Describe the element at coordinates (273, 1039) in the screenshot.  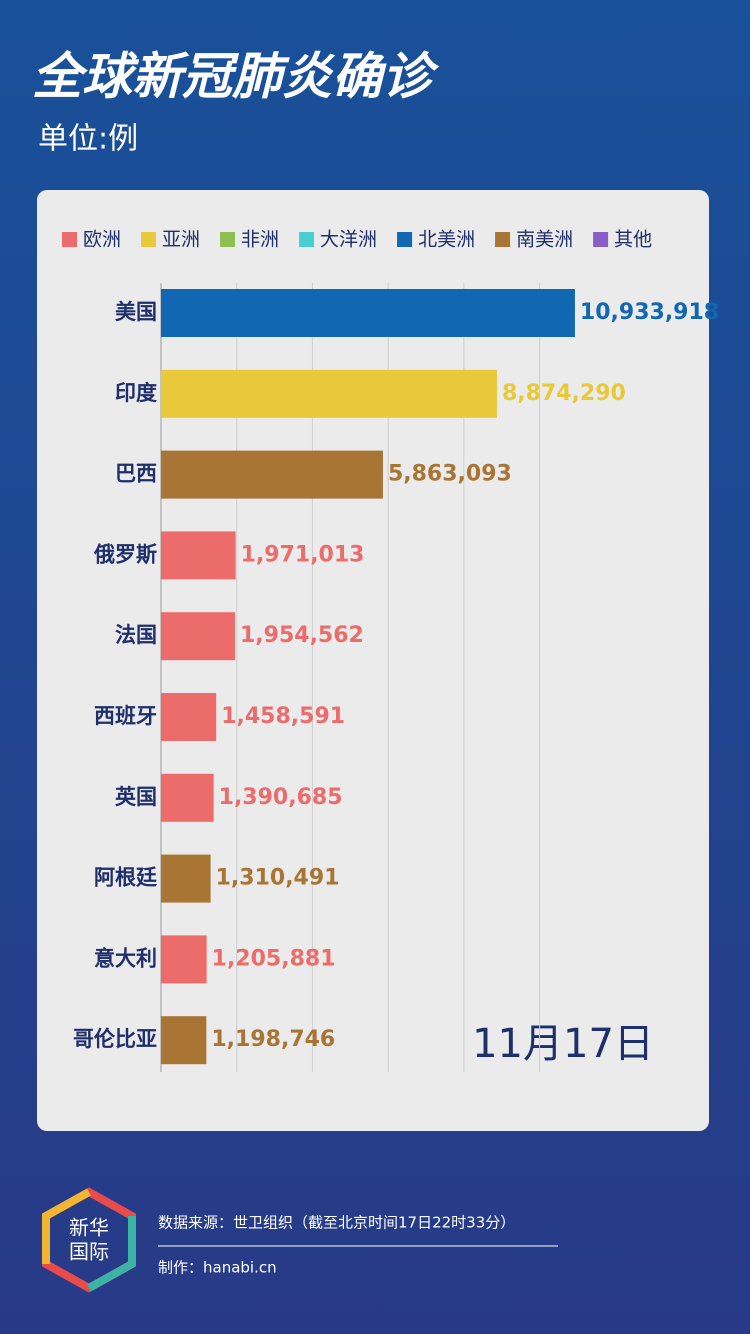
I see `value-label: 1,198,746` at that location.